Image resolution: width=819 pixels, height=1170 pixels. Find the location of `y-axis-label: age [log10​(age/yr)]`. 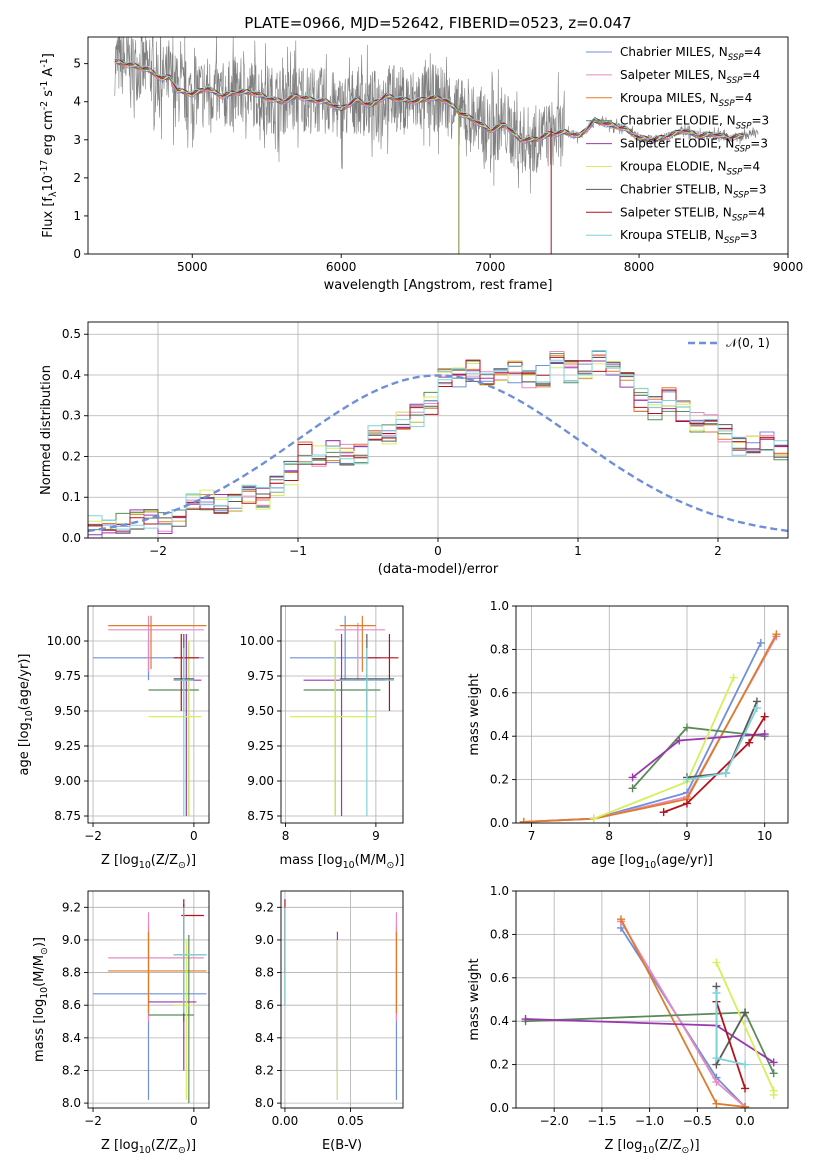

y-axis-label: age [log10​(age/yr)] is located at coordinates (26, 715).